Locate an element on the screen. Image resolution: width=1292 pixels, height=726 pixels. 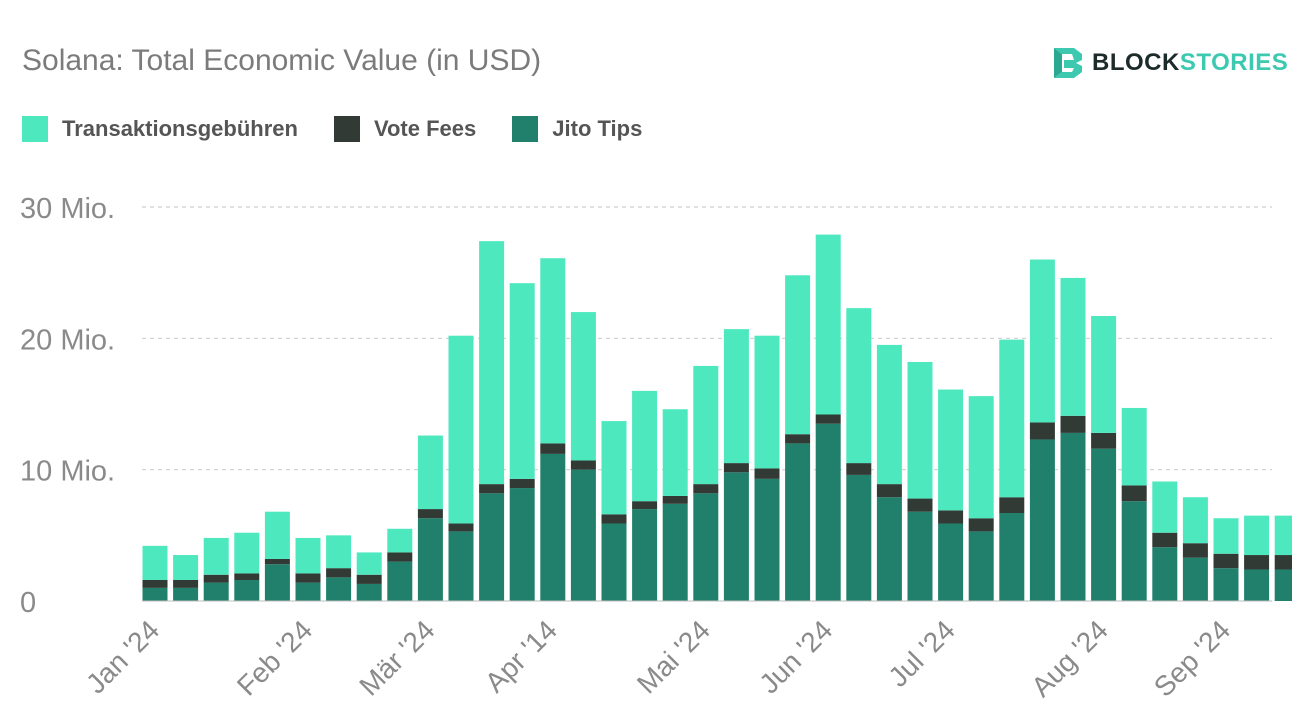
legend-item-transaktionsgebuehren: Transaktionsgebühren is located at coordinates (160, 129).